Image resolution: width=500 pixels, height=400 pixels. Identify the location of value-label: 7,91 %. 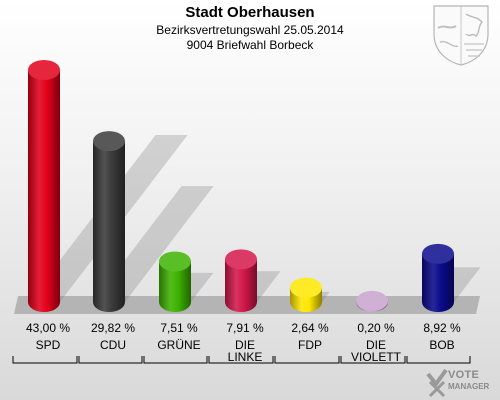
(245, 328).